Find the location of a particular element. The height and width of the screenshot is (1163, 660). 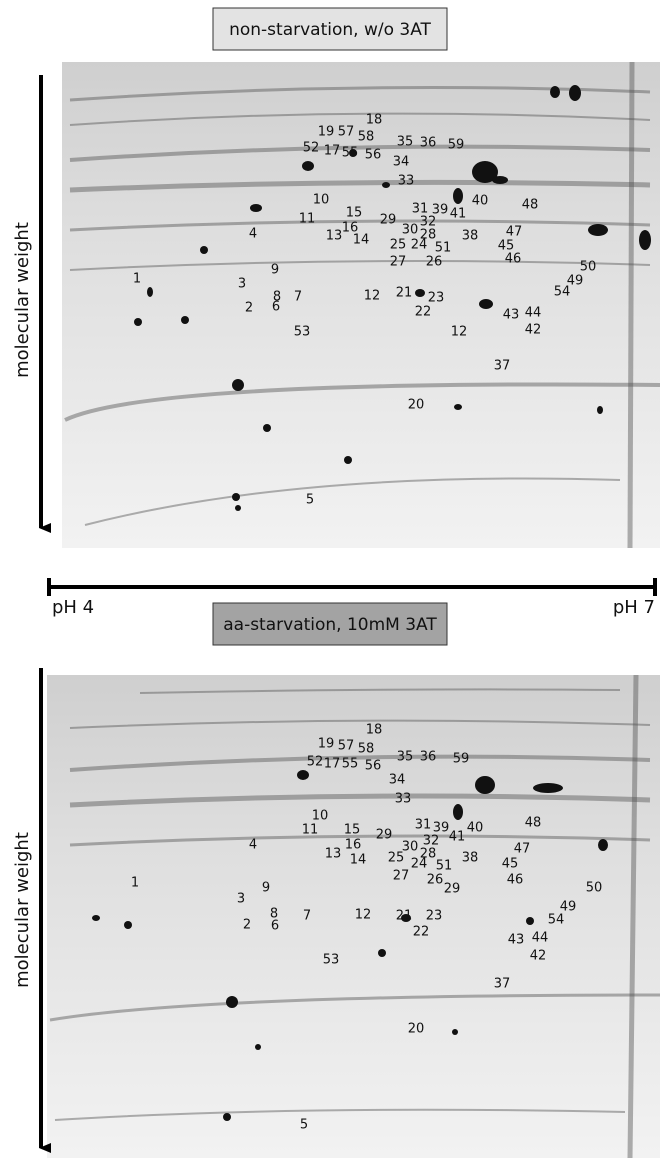

spot-label: 50 is located at coordinates (594, 888).